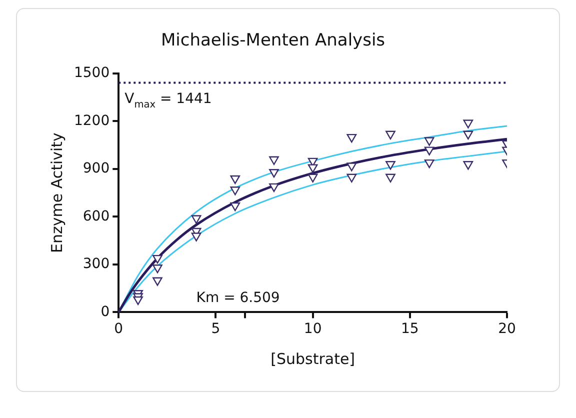 The width and height of the screenshot is (576, 418). I want to click on x-tick-label: 0, so click(119, 329).